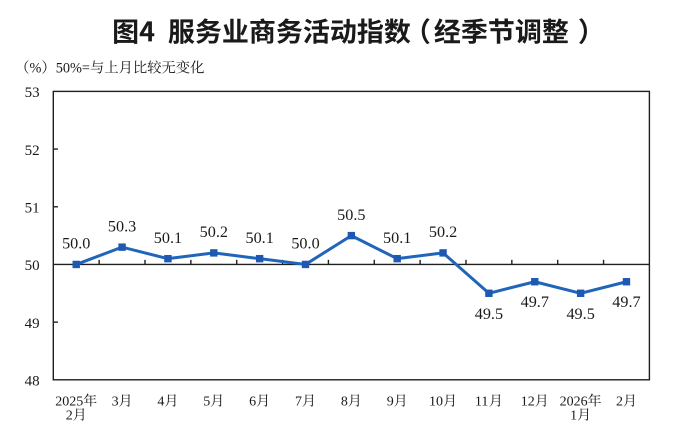  Describe the element at coordinates (206, 402) in the screenshot. I see `svg-text: 5` at that location.